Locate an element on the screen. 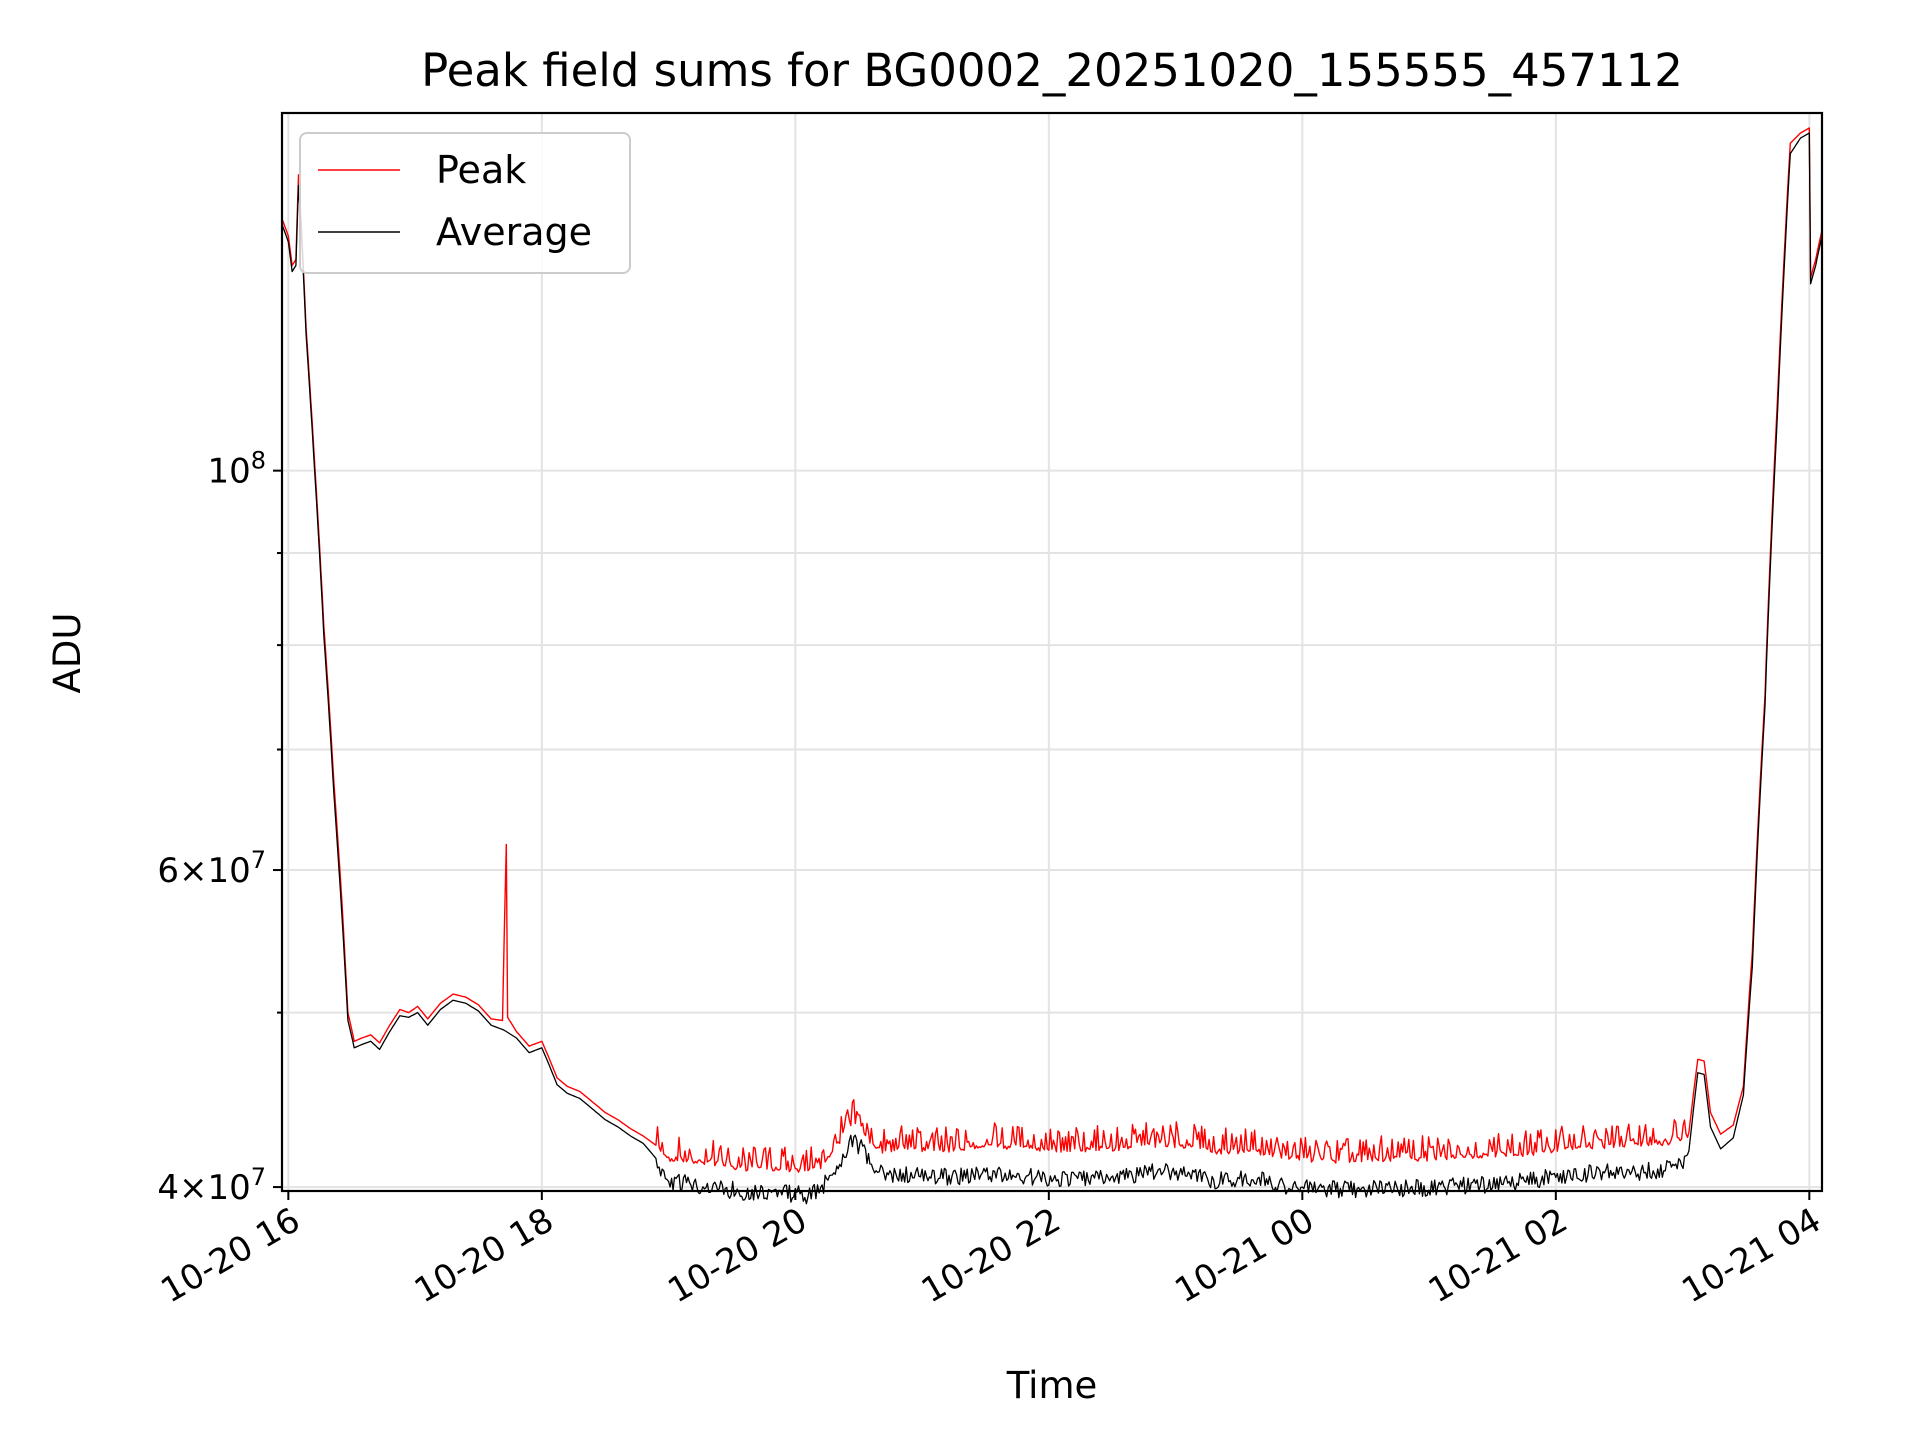 The width and height of the screenshot is (1920, 1440). y-tick-label: 6×107 is located at coordinates (211, 868).